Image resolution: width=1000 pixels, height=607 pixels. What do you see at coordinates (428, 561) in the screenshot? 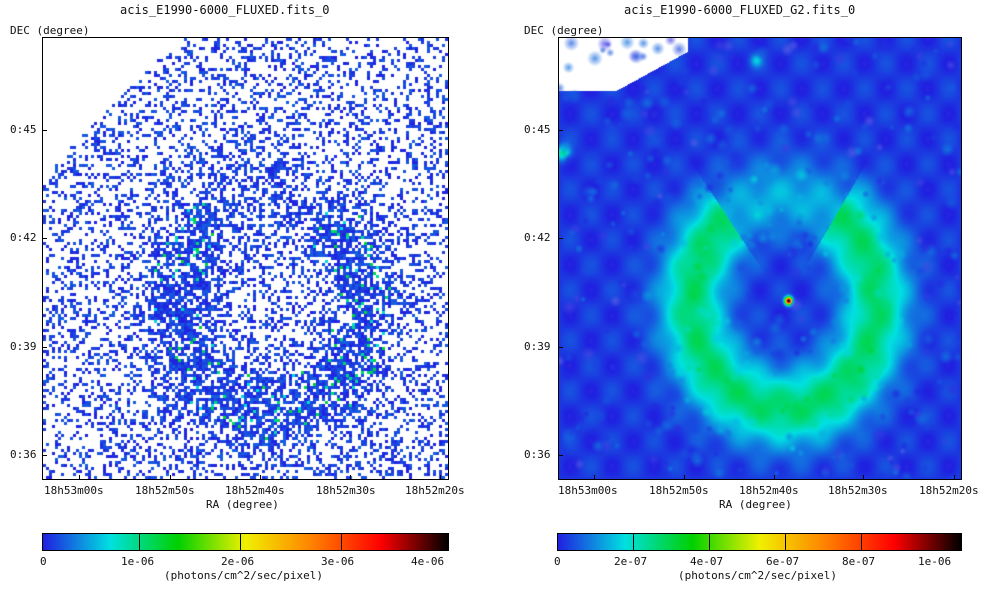
I see `colorbar-tick-label: 4e-06` at bounding box center [428, 561].